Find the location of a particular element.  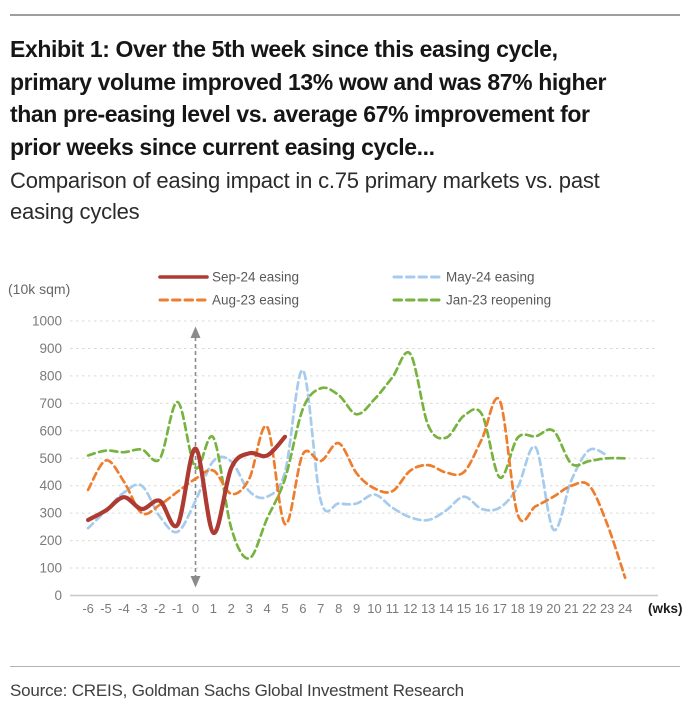

x-tick-12: 12 is located at coordinates (410, 608).